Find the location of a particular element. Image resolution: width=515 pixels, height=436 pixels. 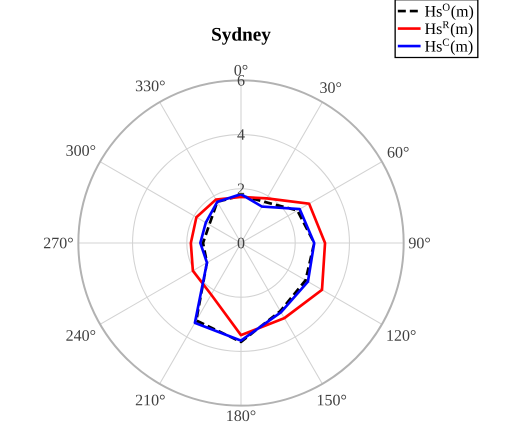

legend-label: Hs$^{O}$(m) is located at coordinates (449, 12).